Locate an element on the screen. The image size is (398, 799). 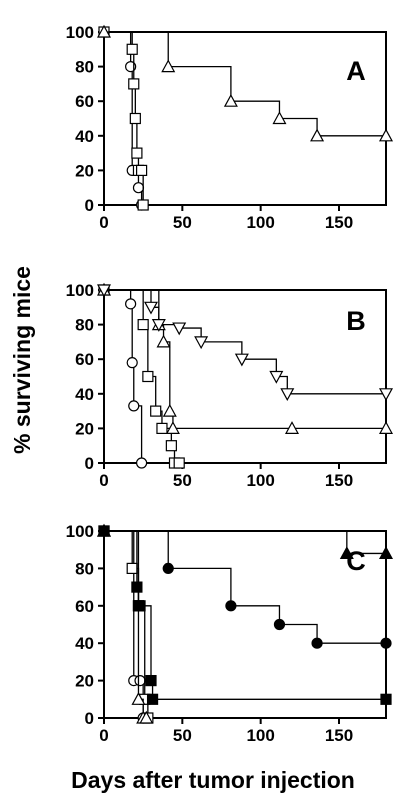
panel-c-y-tick-label: 80 is located at coordinates (84, 568).